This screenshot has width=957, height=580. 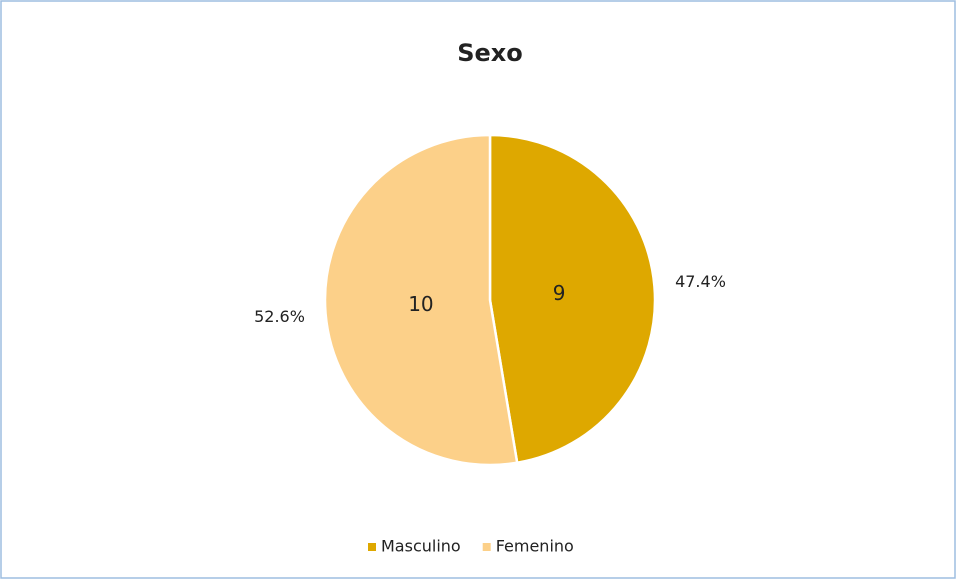 What do you see at coordinates (279, 316) in the screenshot?
I see `percent-label: 52.6%` at bounding box center [279, 316].